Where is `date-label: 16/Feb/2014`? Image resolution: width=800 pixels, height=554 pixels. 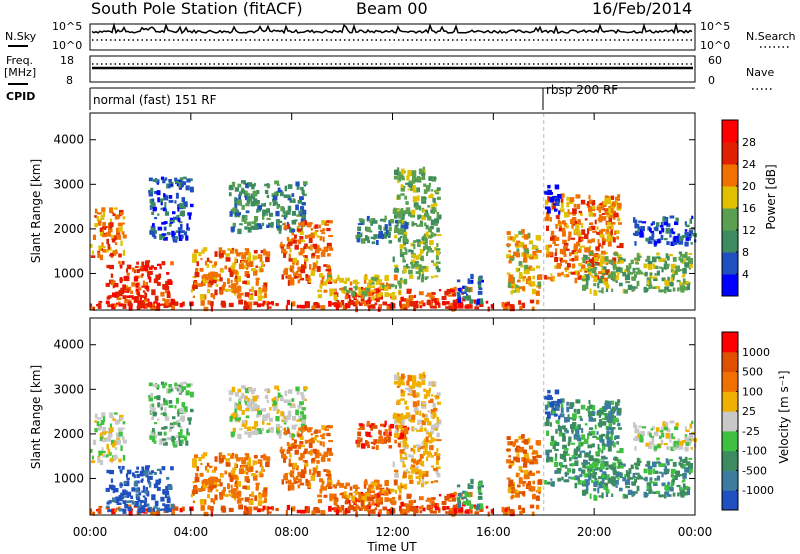 date-label: 16/Feb/2014 is located at coordinates (642, 9).